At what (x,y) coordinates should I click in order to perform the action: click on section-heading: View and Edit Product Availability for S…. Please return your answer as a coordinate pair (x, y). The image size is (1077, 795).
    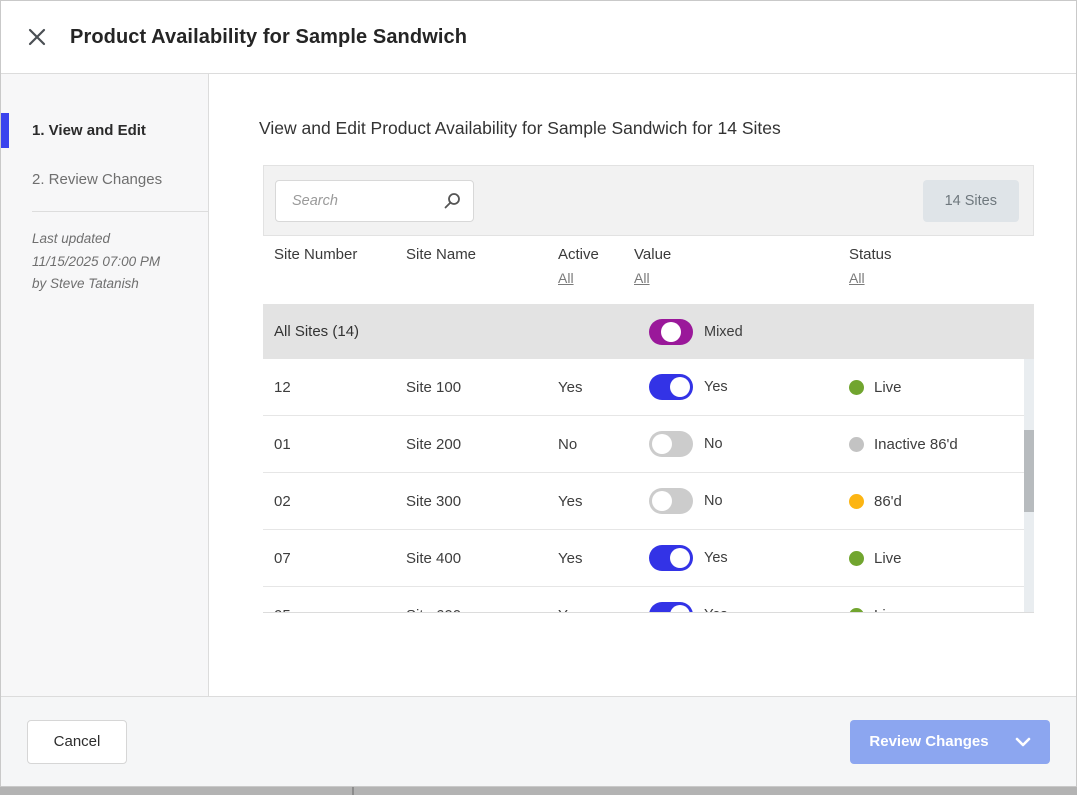
    Looking at the image, I should click on (520, 128).